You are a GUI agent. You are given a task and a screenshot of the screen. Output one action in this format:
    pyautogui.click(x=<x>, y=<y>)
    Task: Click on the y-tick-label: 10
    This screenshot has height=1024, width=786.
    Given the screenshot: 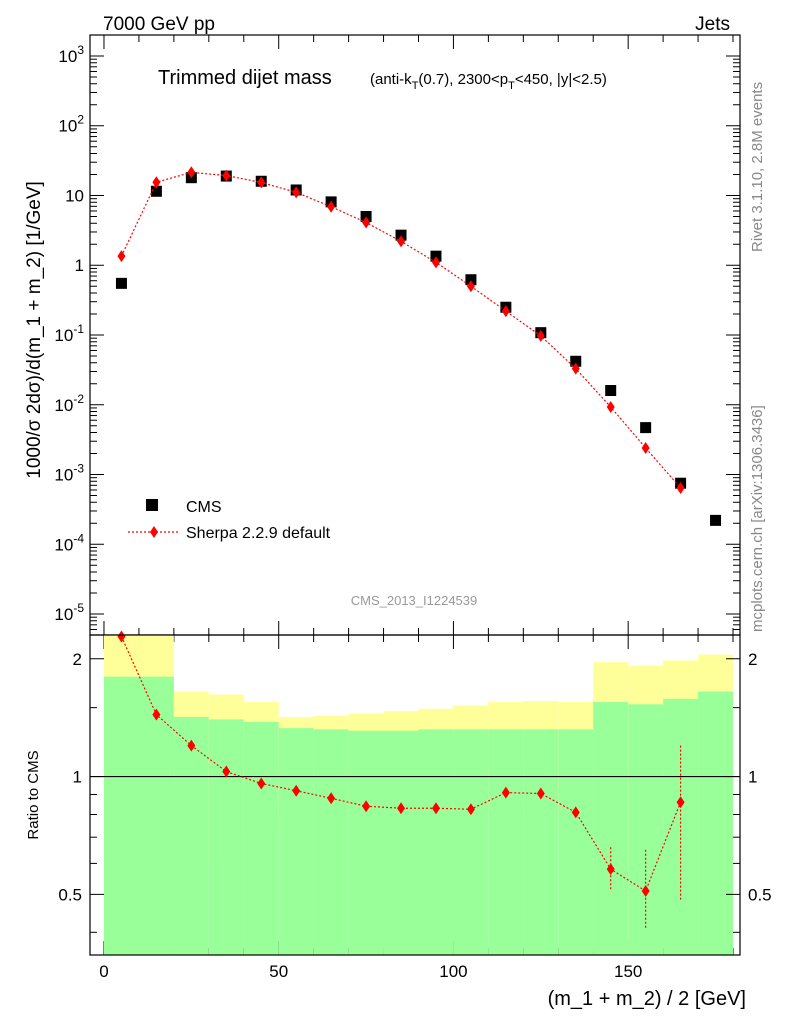 What is the action you would take?
    pyautogui.click(x=74, y=195)
    